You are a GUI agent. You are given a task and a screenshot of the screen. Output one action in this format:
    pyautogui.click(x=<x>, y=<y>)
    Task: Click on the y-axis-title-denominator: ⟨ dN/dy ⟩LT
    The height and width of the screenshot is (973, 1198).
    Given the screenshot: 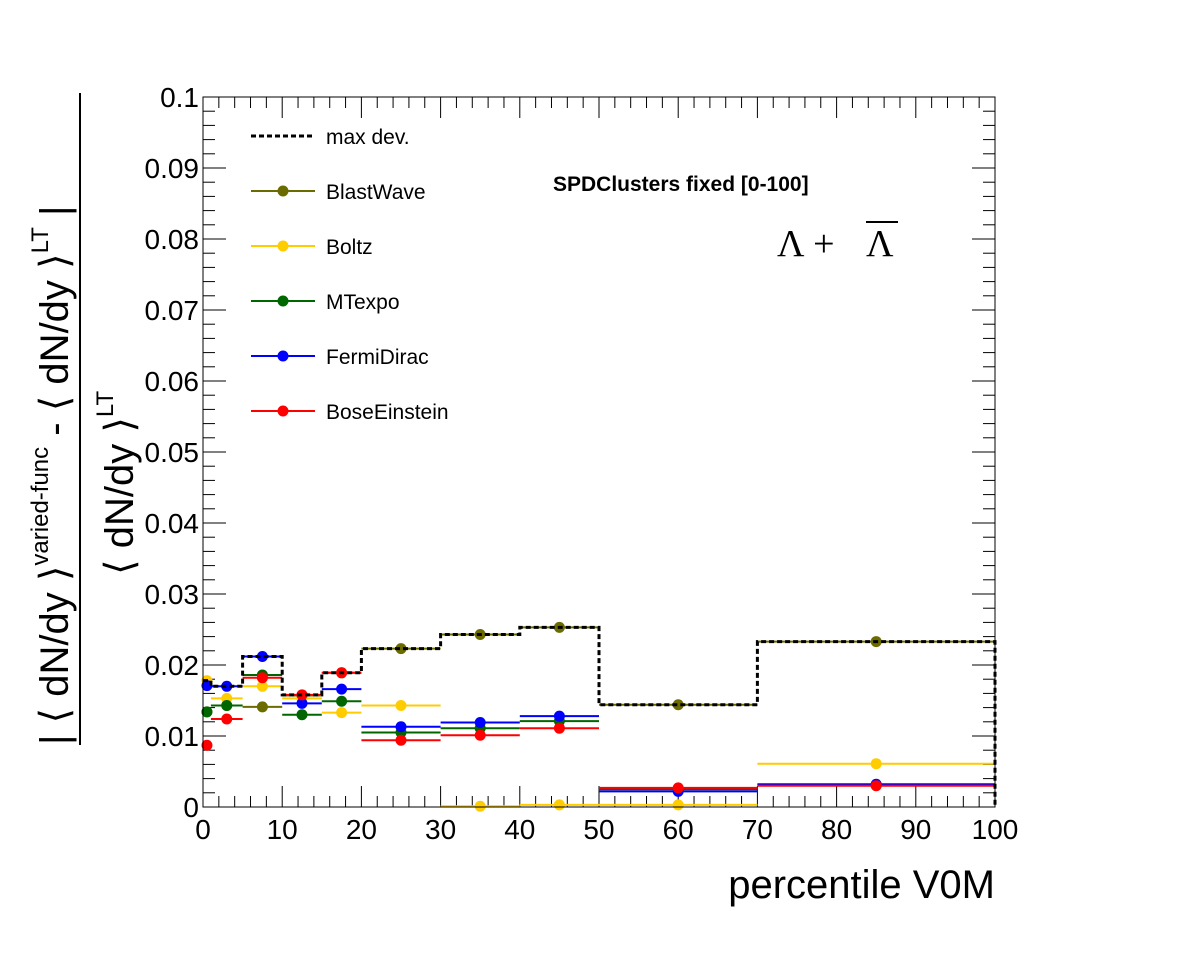 What is the action you would take?
    pyautogui.click(x=117, y=482)
    